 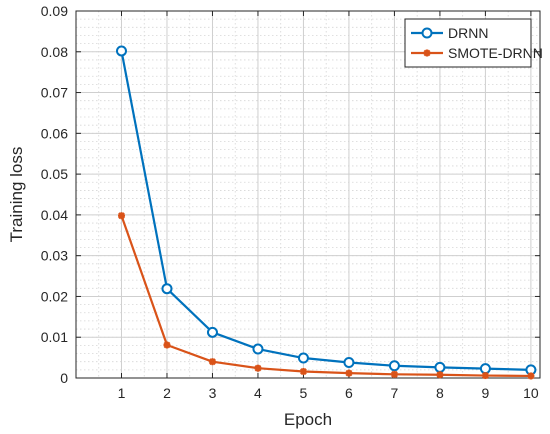 What do you see at coordinates (531, 393) in the screenshot?
I see `x-tick-label: 10` at bounding box center [531, 393].